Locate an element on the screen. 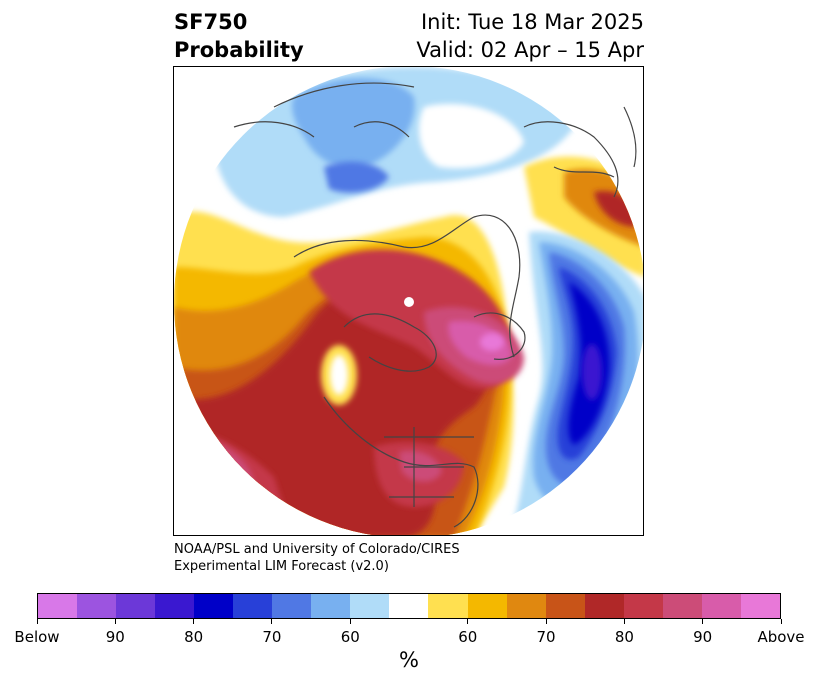 The width and height of the screenshot is (819, 686). colorbar-tick-label: Above is located at coordinates (781, 637).